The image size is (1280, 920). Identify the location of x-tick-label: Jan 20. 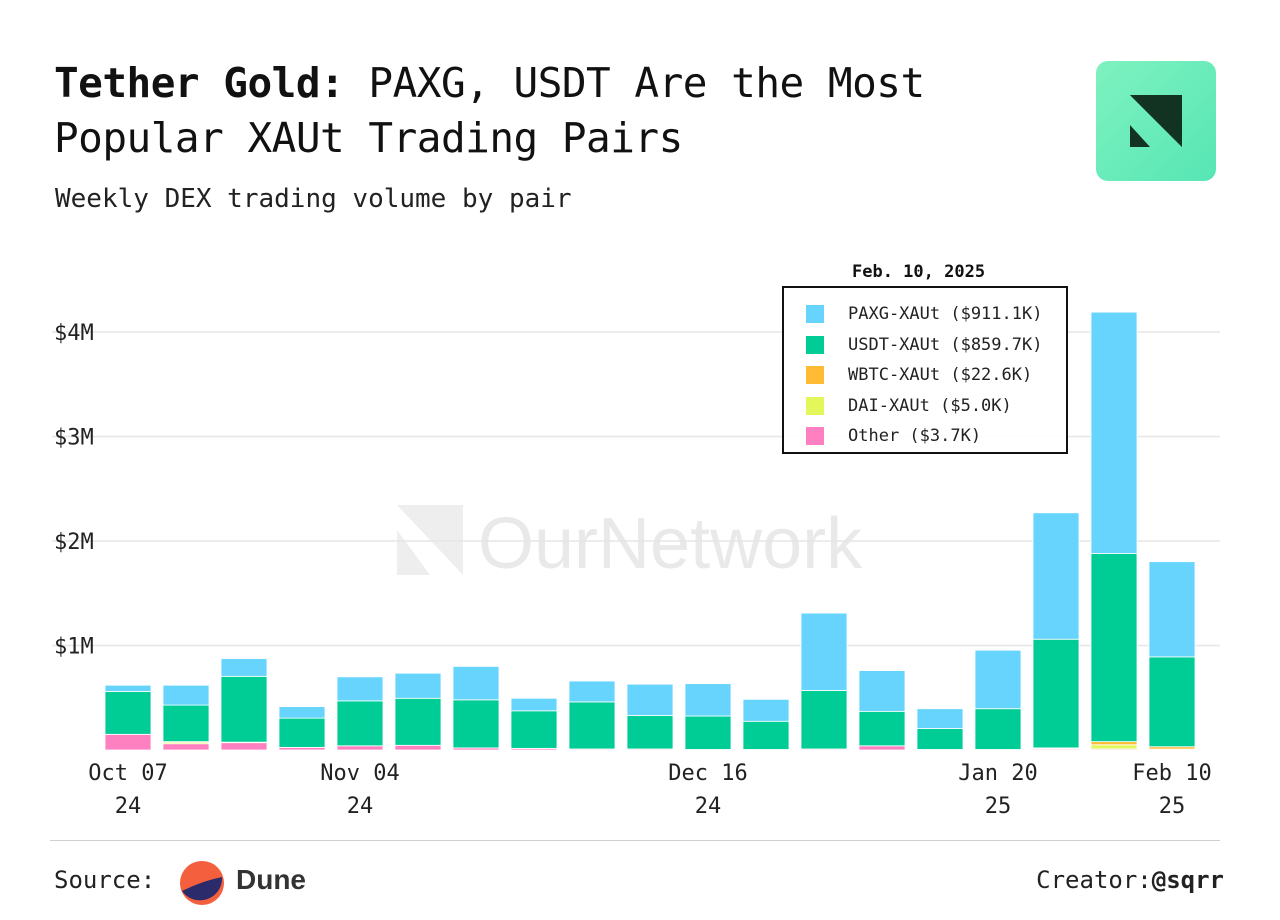
(997, 773).